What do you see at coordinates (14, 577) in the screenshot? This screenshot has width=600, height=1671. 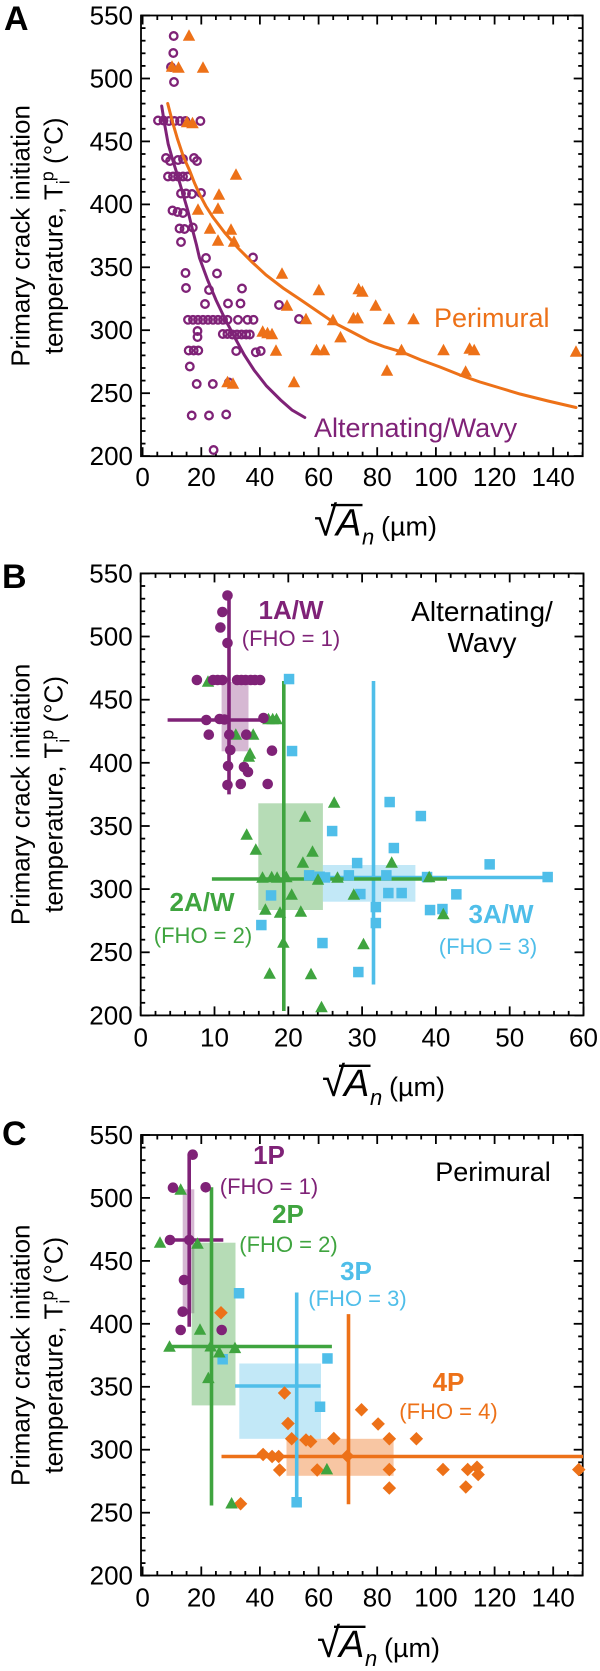 I see `svg-text: B` at bounding box center [14, 577].